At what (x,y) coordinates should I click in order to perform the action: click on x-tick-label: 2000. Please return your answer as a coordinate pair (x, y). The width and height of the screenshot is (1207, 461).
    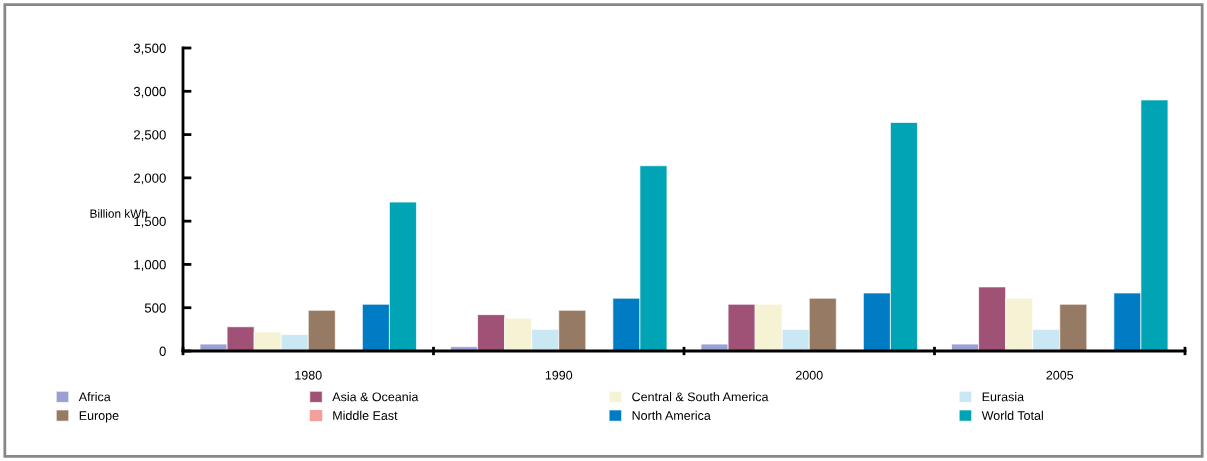
    Looking at the image, I should click on (809, 375).